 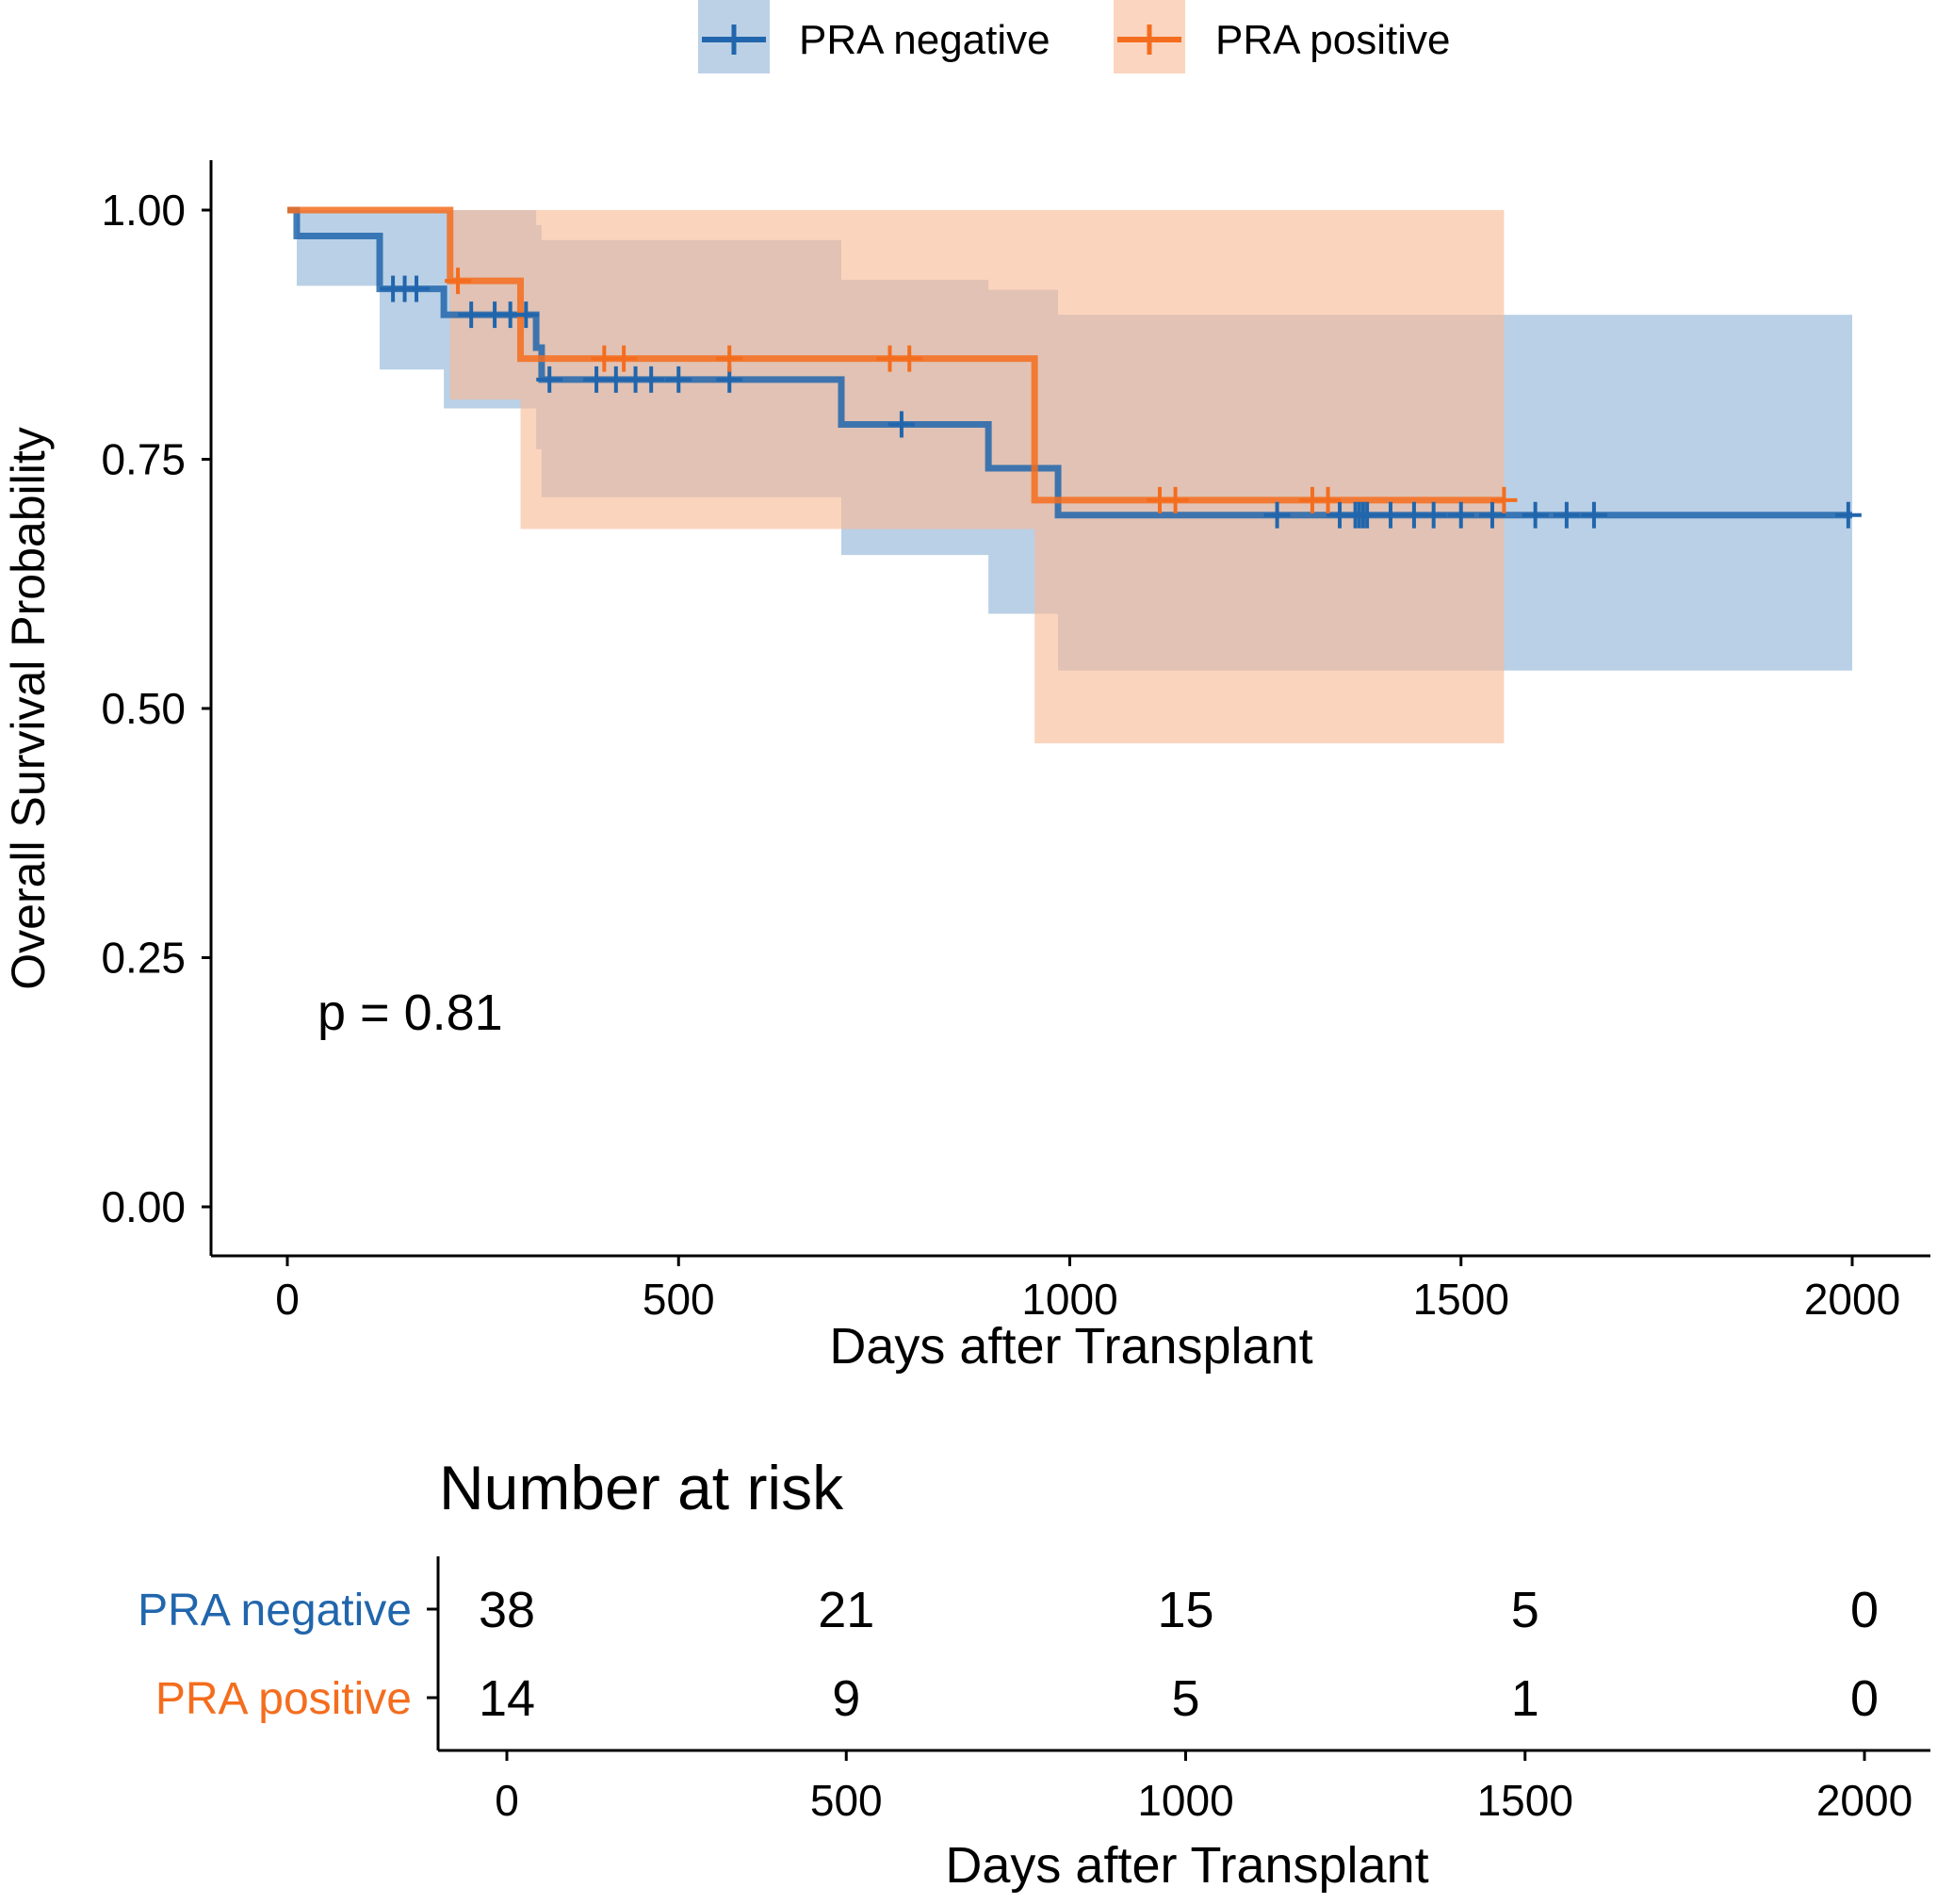 I want to click on risk-x-axis-title: Days after Transplant, so click(x=1186, y=1865).